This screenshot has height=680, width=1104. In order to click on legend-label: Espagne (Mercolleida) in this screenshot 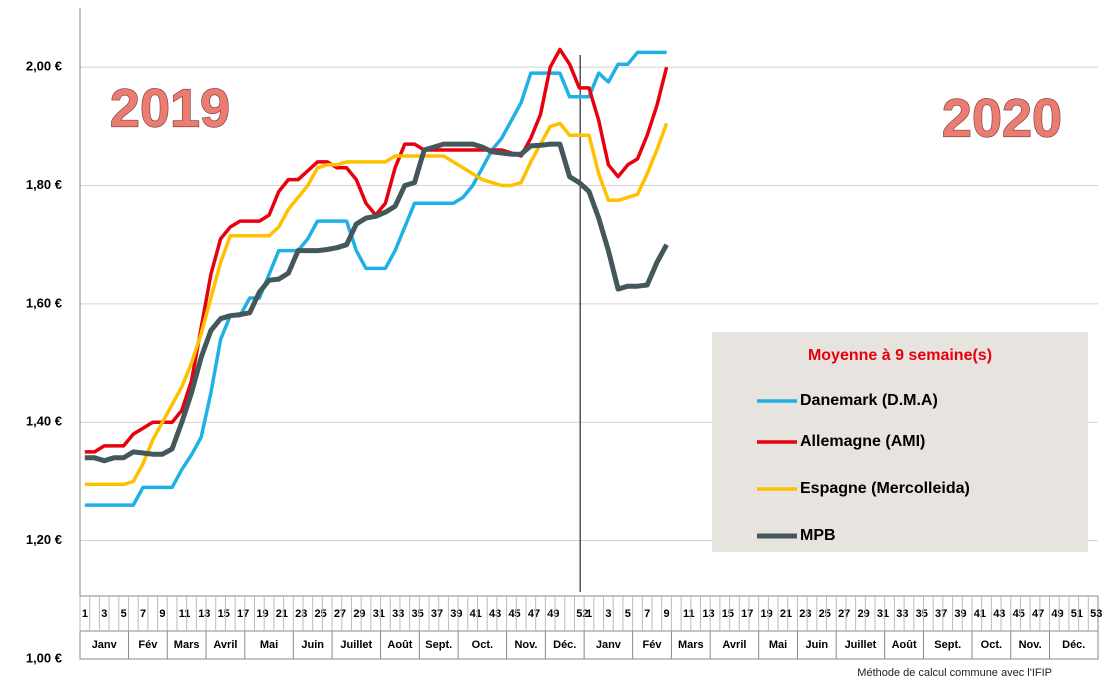, I will do `click(885, 488)`.